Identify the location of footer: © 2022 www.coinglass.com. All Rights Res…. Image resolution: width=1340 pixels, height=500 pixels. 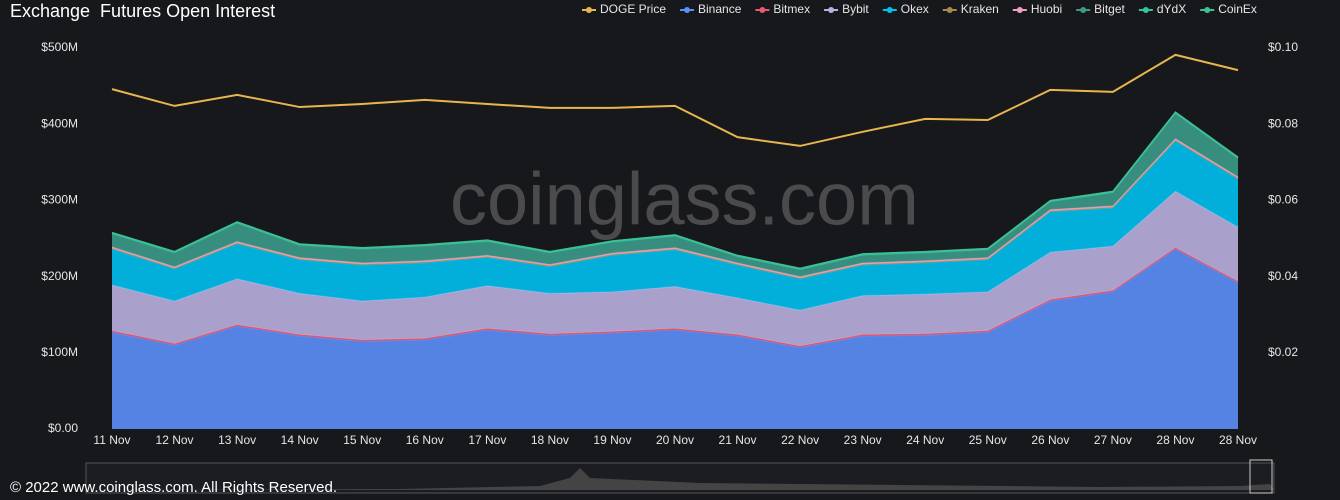
(173, 487).